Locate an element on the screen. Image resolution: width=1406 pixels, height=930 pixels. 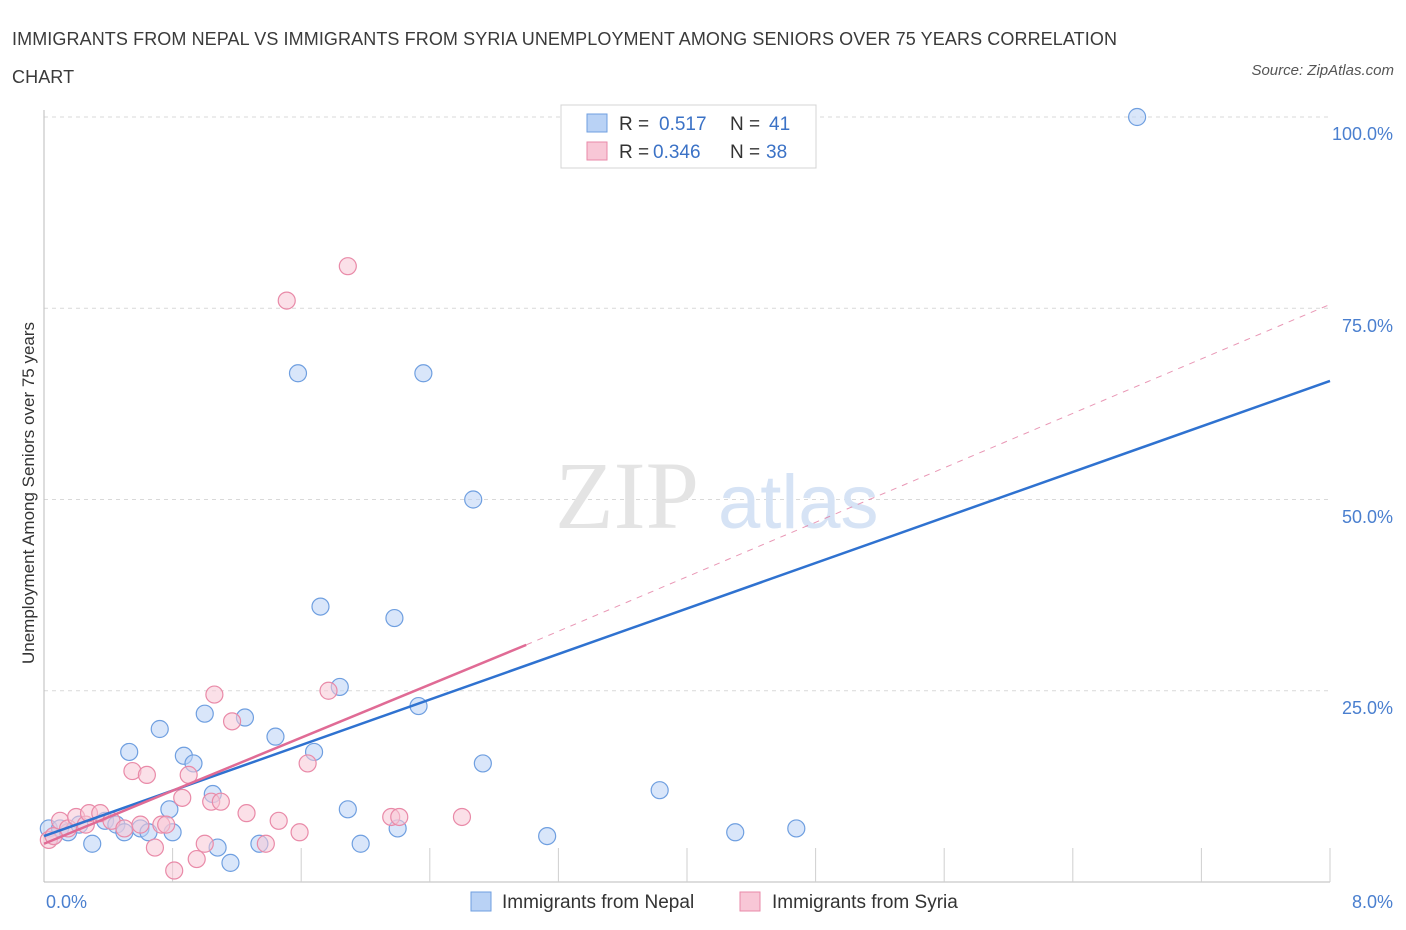
legend-swatch-nepal is located at coordinates (597, 123).